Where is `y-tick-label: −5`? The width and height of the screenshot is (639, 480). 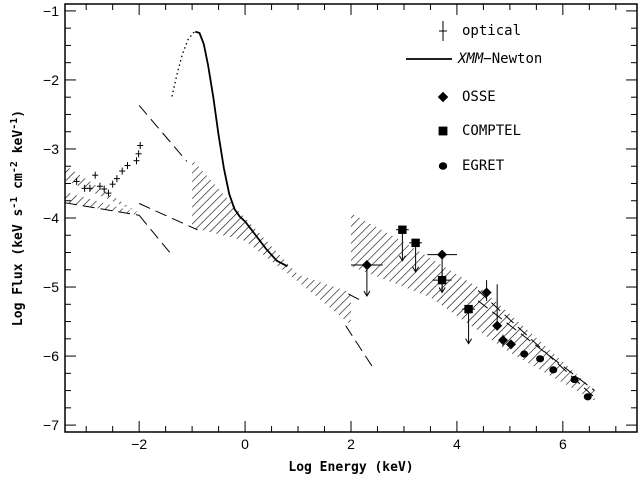
y-tick-label: −5 is located at coordinates (51, 287).